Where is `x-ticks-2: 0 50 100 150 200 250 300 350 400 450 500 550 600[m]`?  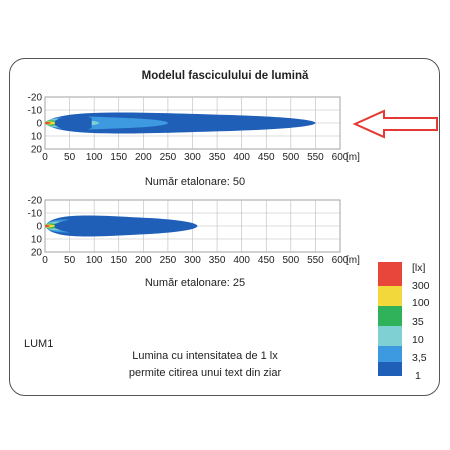
x-ticks-2: 0 50 100 150 200 250 300 350 400 450 500 550 600[m] is located at coordinates (201, 260).